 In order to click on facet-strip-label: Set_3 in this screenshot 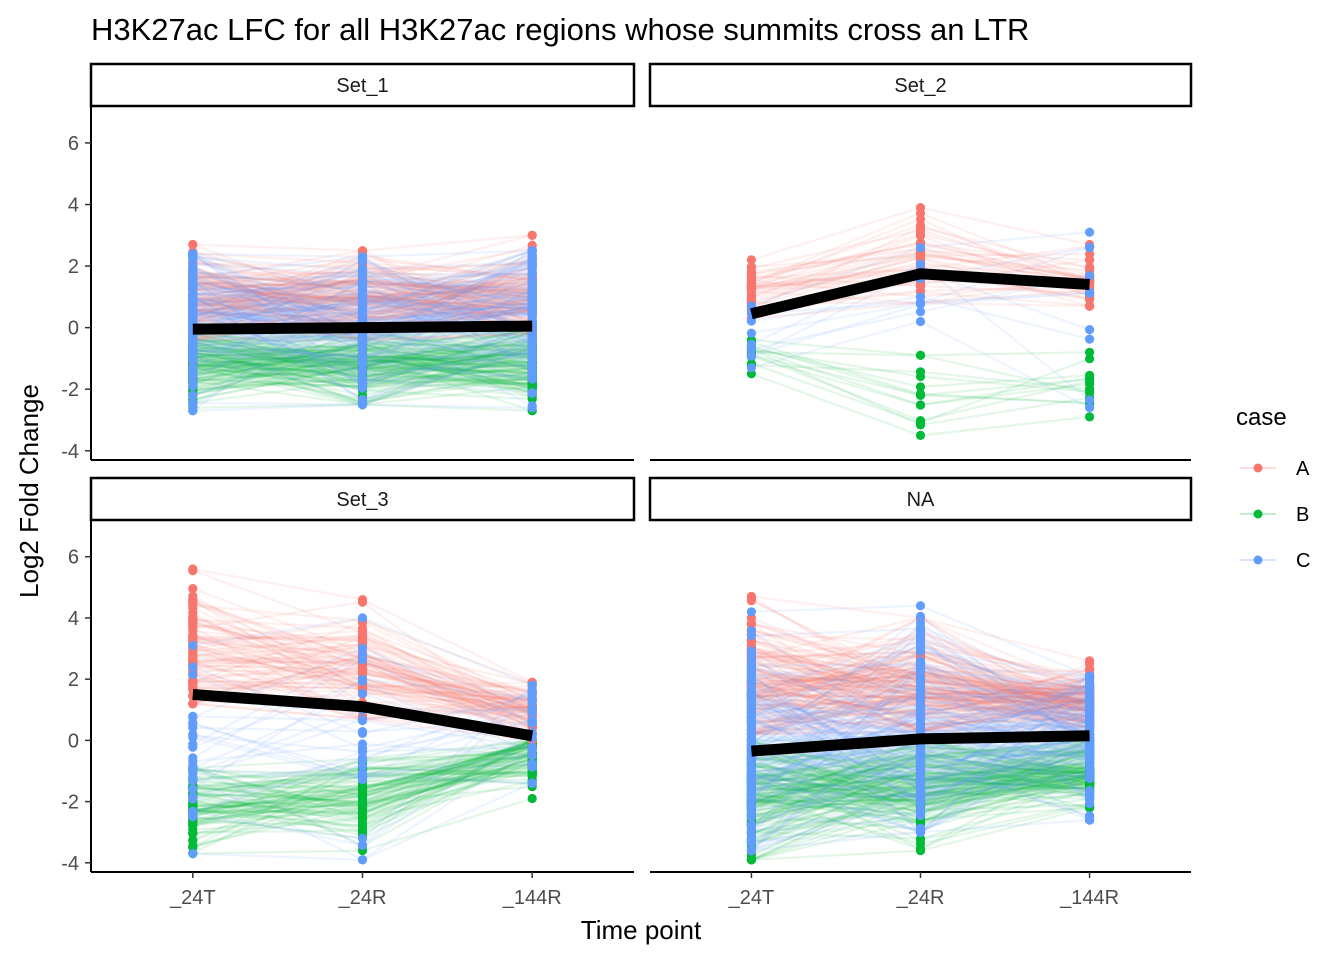, I will do `click(362, 500)`.